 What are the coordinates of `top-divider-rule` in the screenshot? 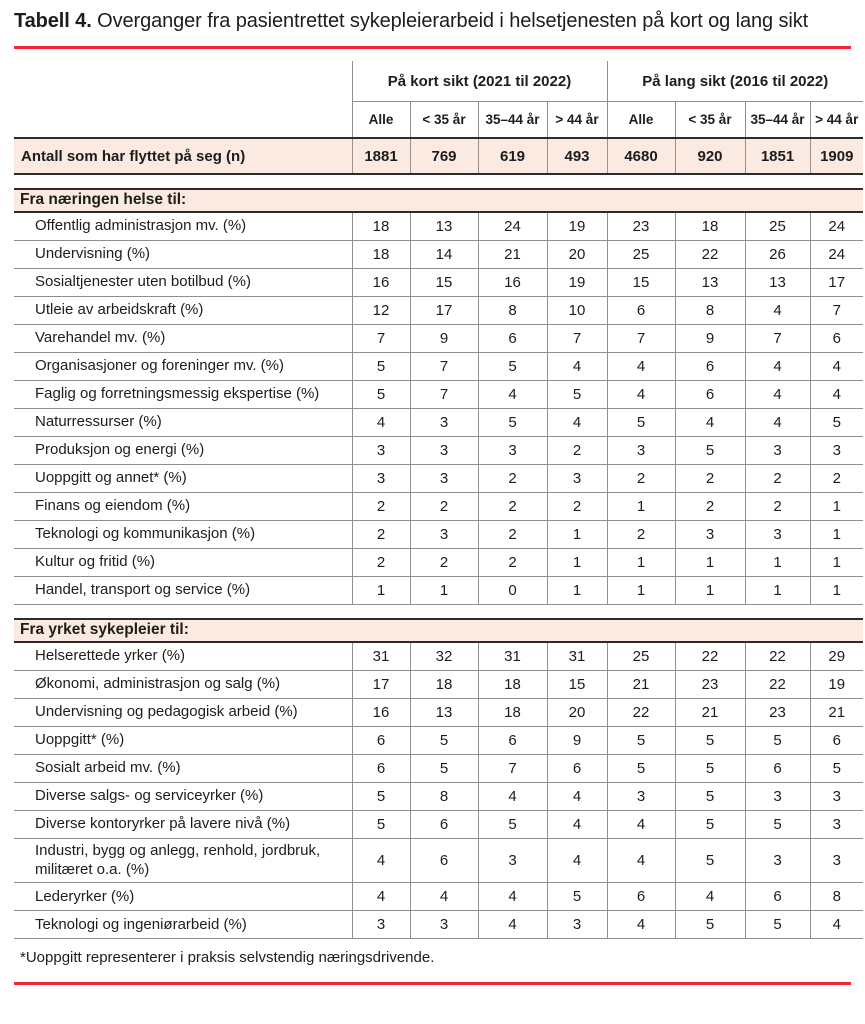 It's located at (432, 48).